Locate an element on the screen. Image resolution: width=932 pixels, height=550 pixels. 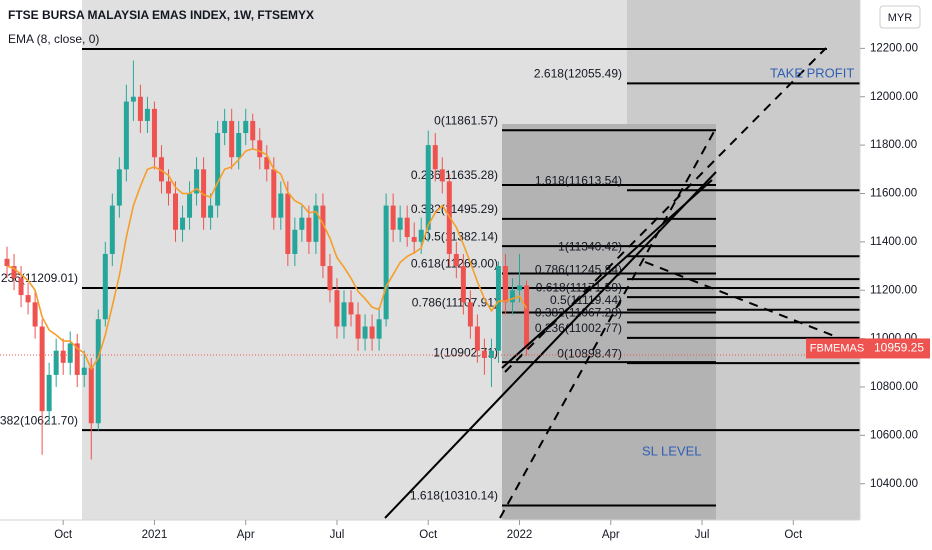
fib-label: 2.618(12055.49) is located at coordinates (578, 73).